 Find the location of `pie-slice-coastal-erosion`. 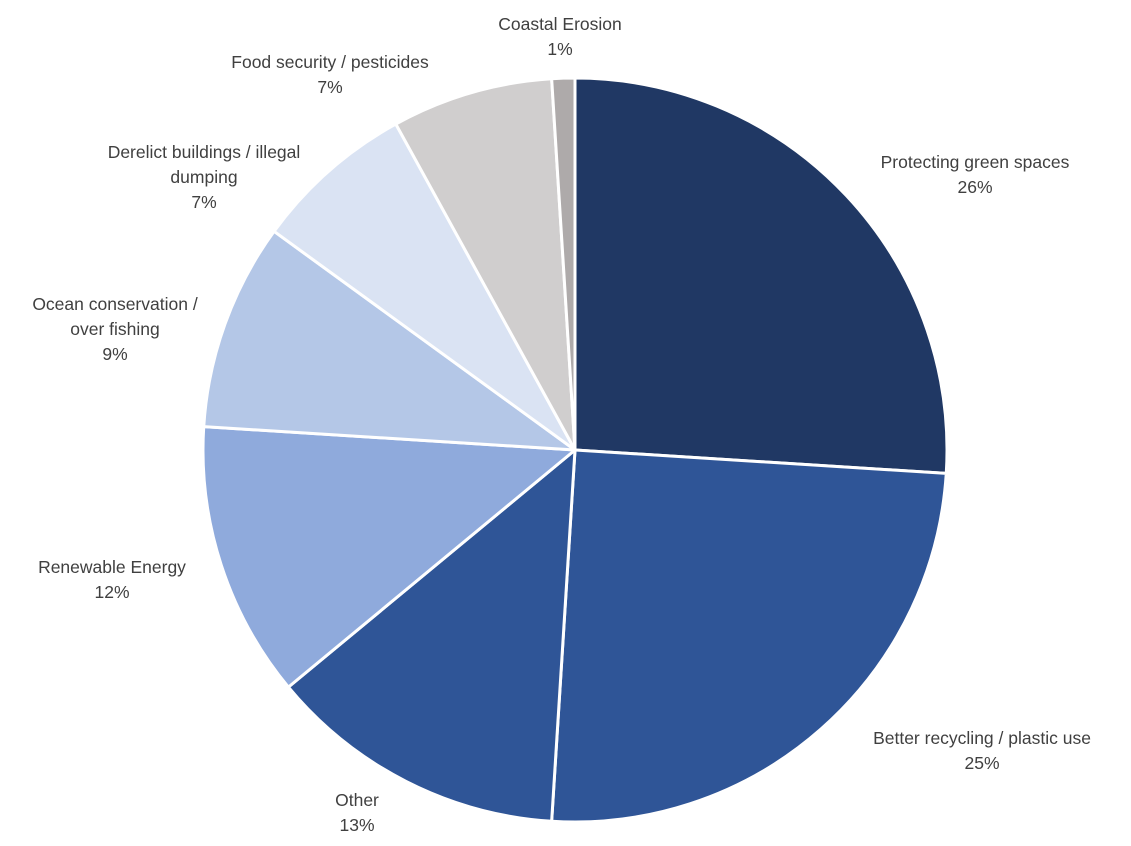

pie-slice-coastal-erosion is located at coordinates (563, 264).